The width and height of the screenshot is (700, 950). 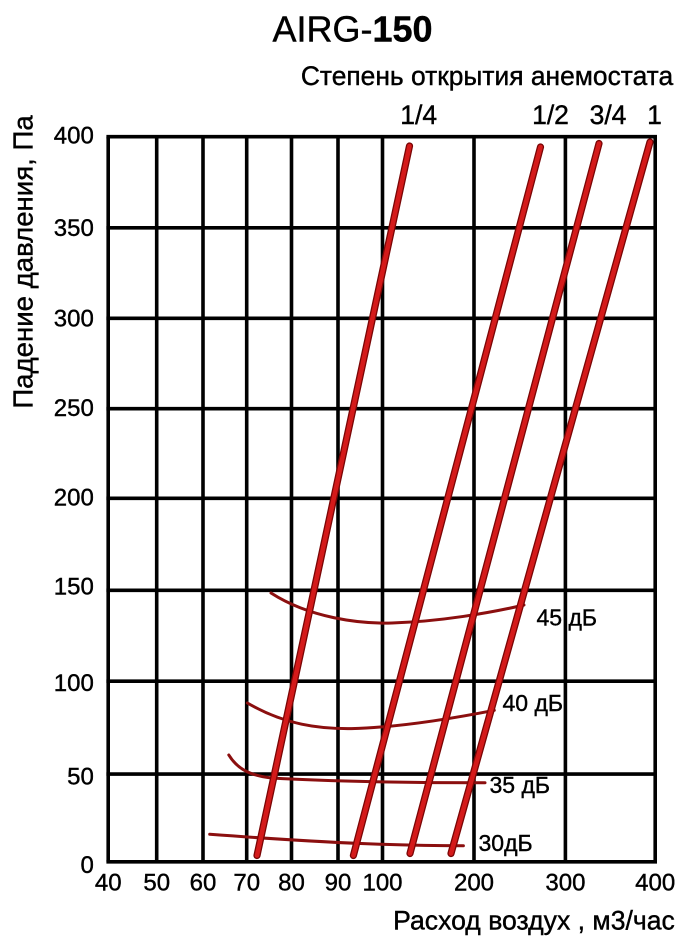 I want to click on svg-text: 80, so click(x=291, y=883).